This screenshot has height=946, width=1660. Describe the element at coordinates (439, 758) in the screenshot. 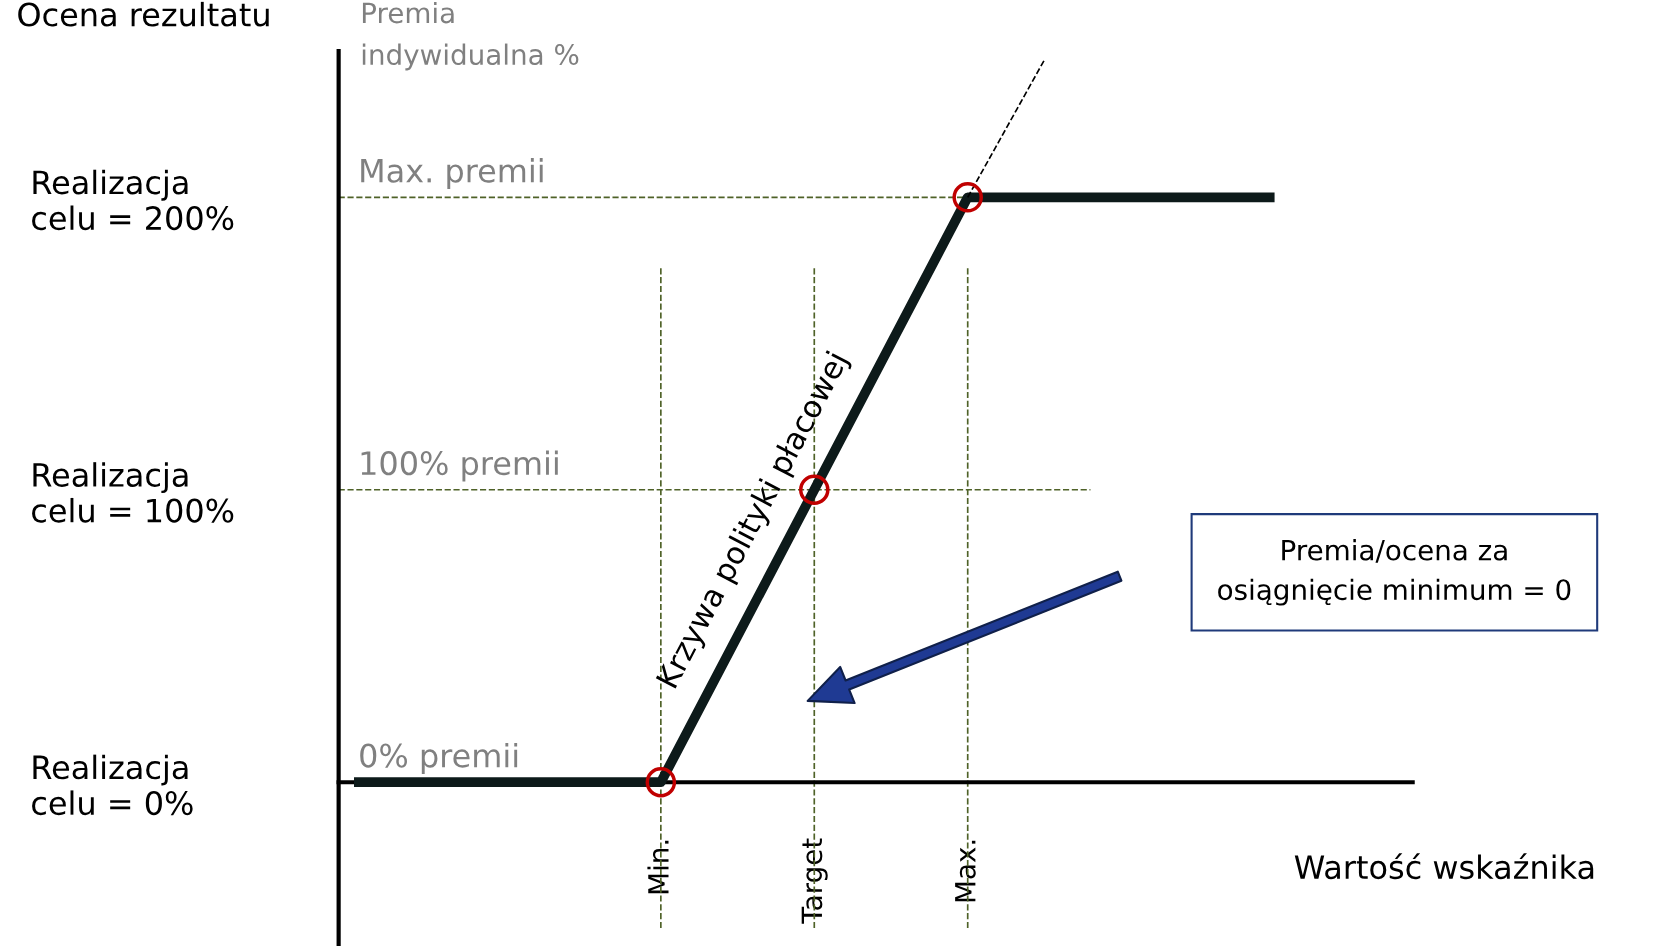

I see `annotation: 0% premii` at that location.